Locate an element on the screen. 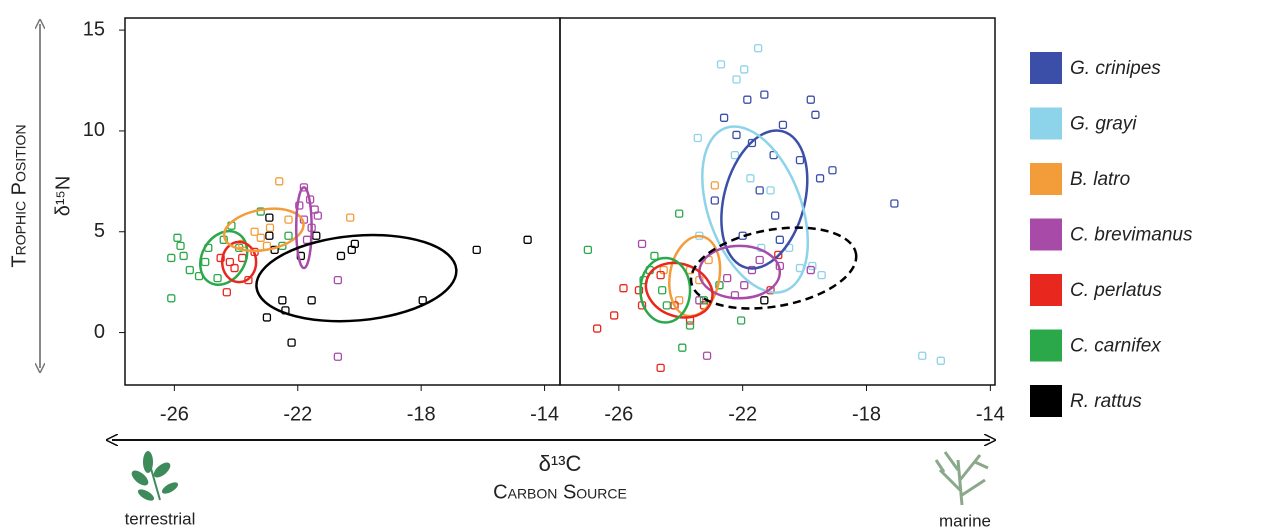 This screenshot has width=1279, height=532. seaweed-icon is located at coordinates (961, 478).